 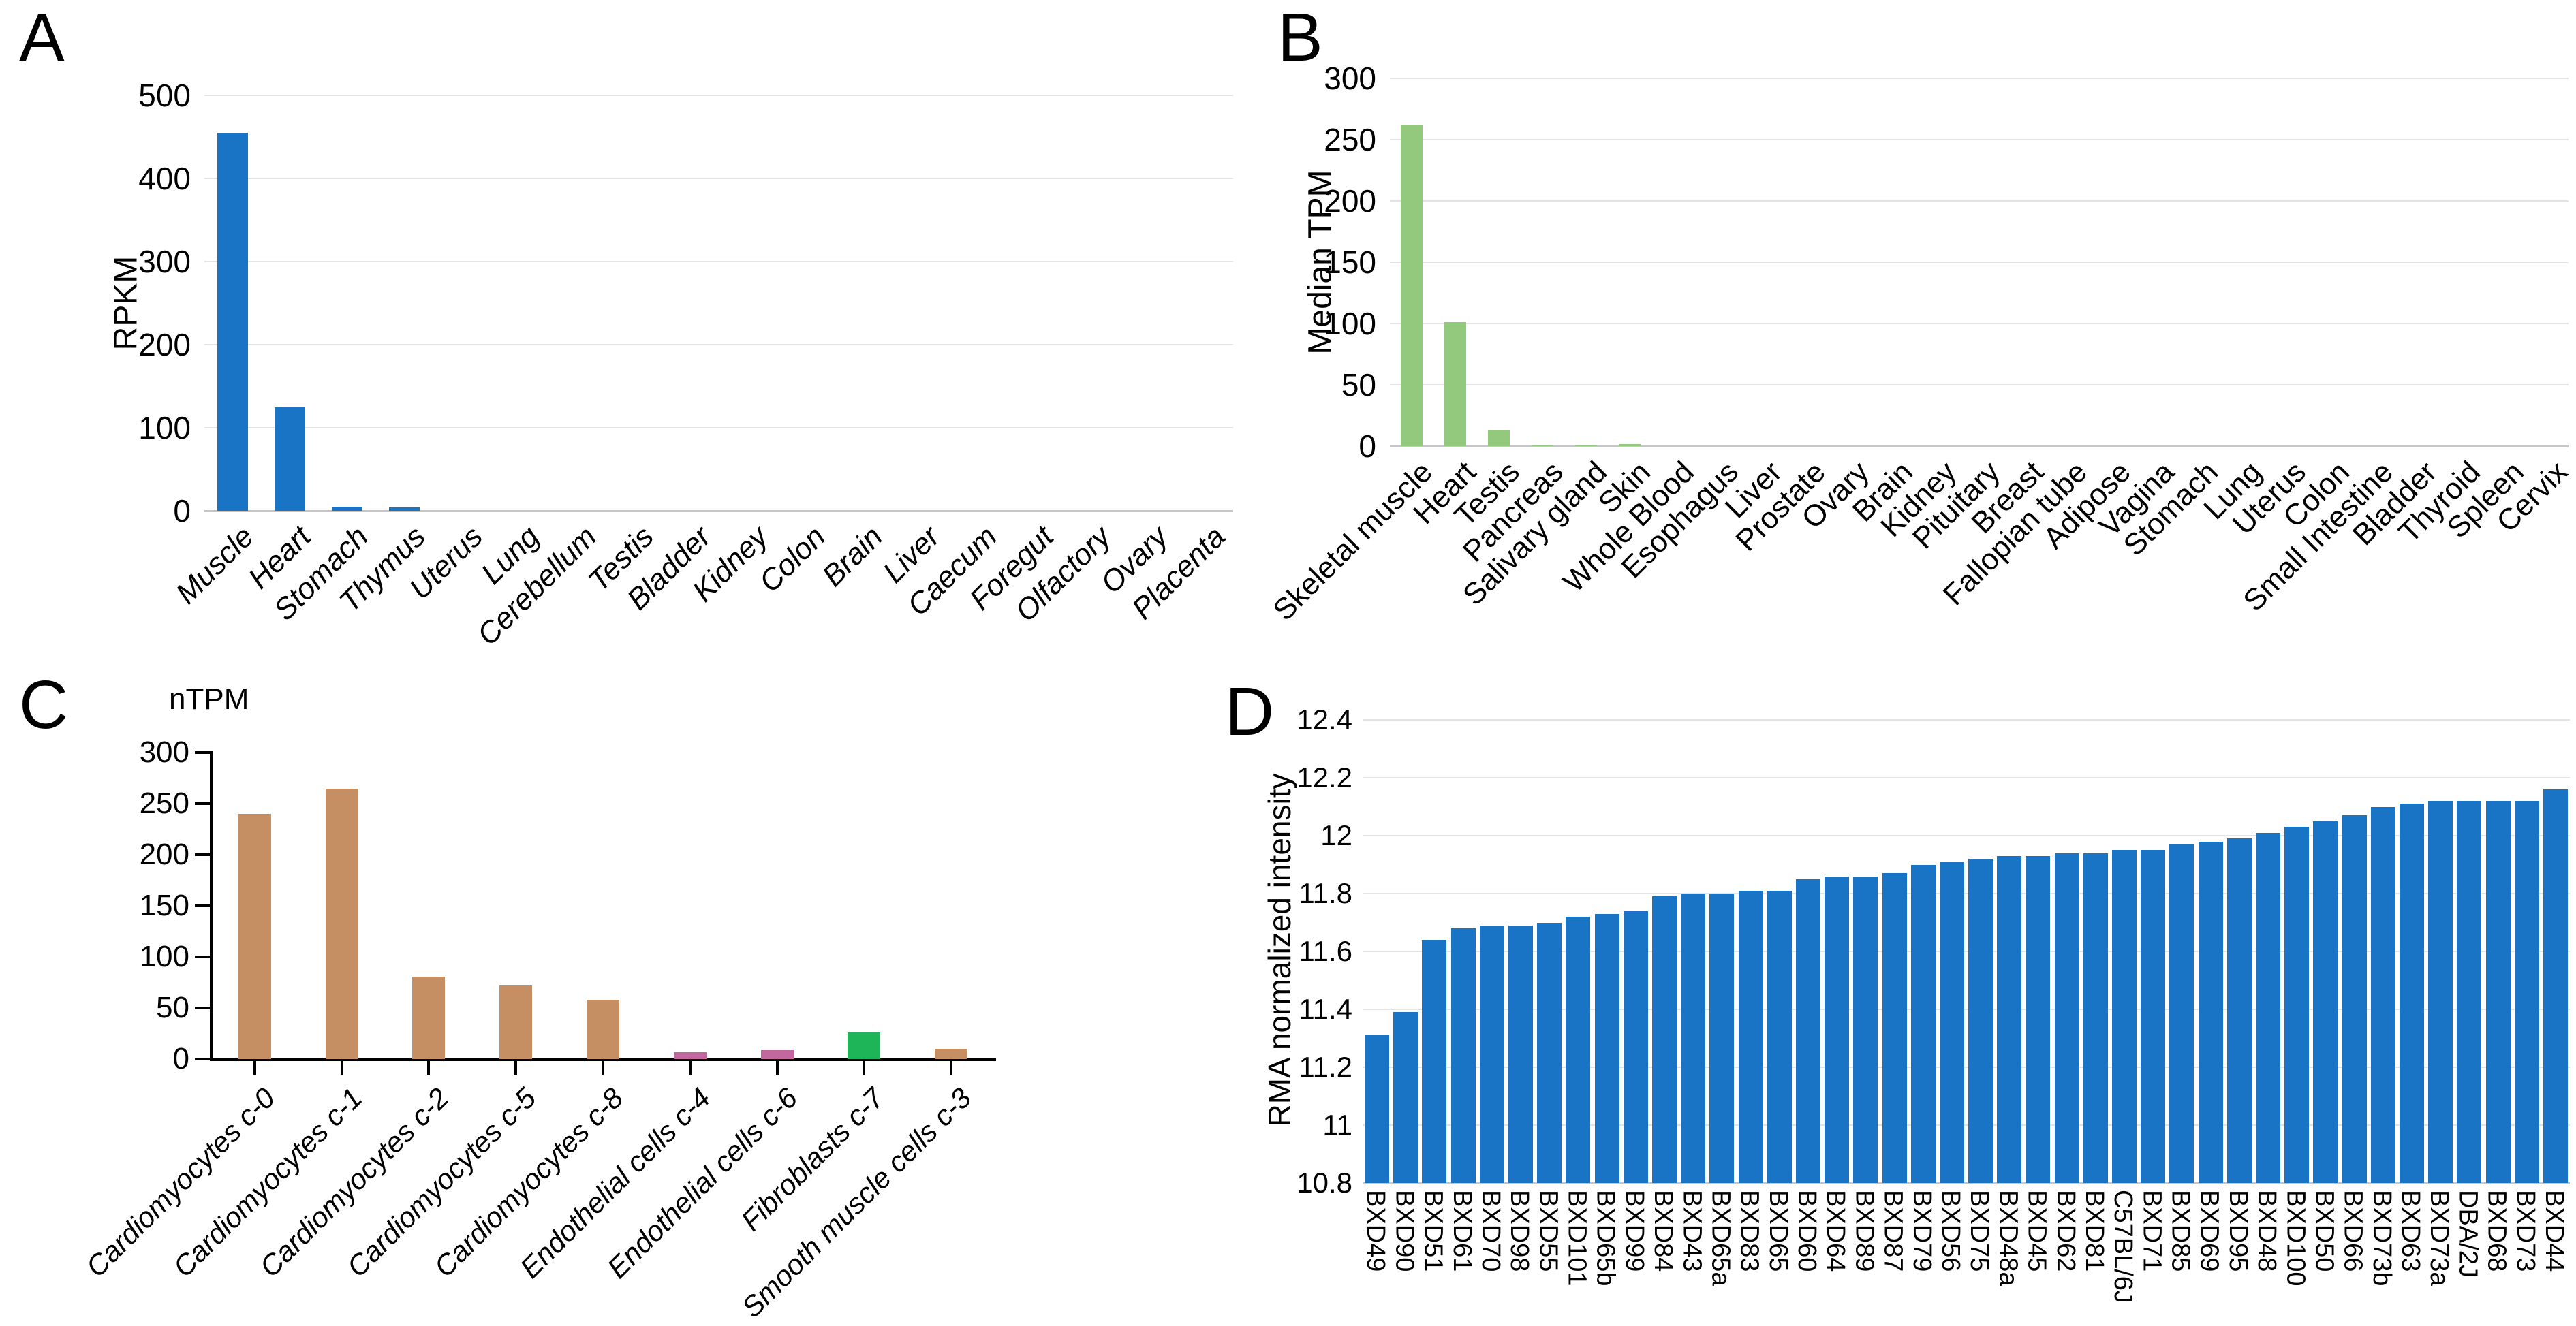 What do you see at coordinates (164, 95) in the screenshot?
I see `y-tick-label: 500` at bounding box center [164, 95].